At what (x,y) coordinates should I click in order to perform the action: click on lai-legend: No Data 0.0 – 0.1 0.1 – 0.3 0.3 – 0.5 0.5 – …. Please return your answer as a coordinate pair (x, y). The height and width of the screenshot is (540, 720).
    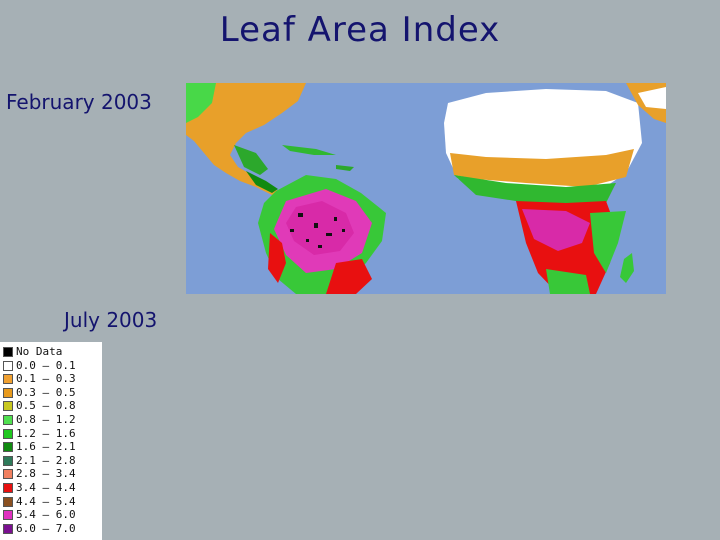
    Looking at the image, I should click on (51, 441).